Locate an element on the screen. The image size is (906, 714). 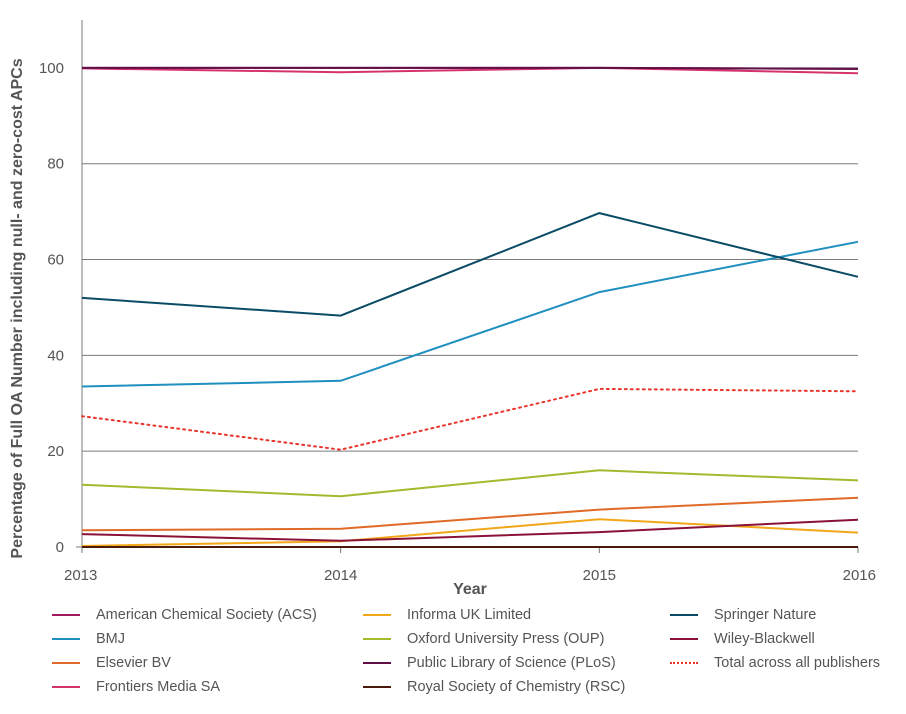
legend-item: Informa UK Limited is located at coordinates (516, 615).